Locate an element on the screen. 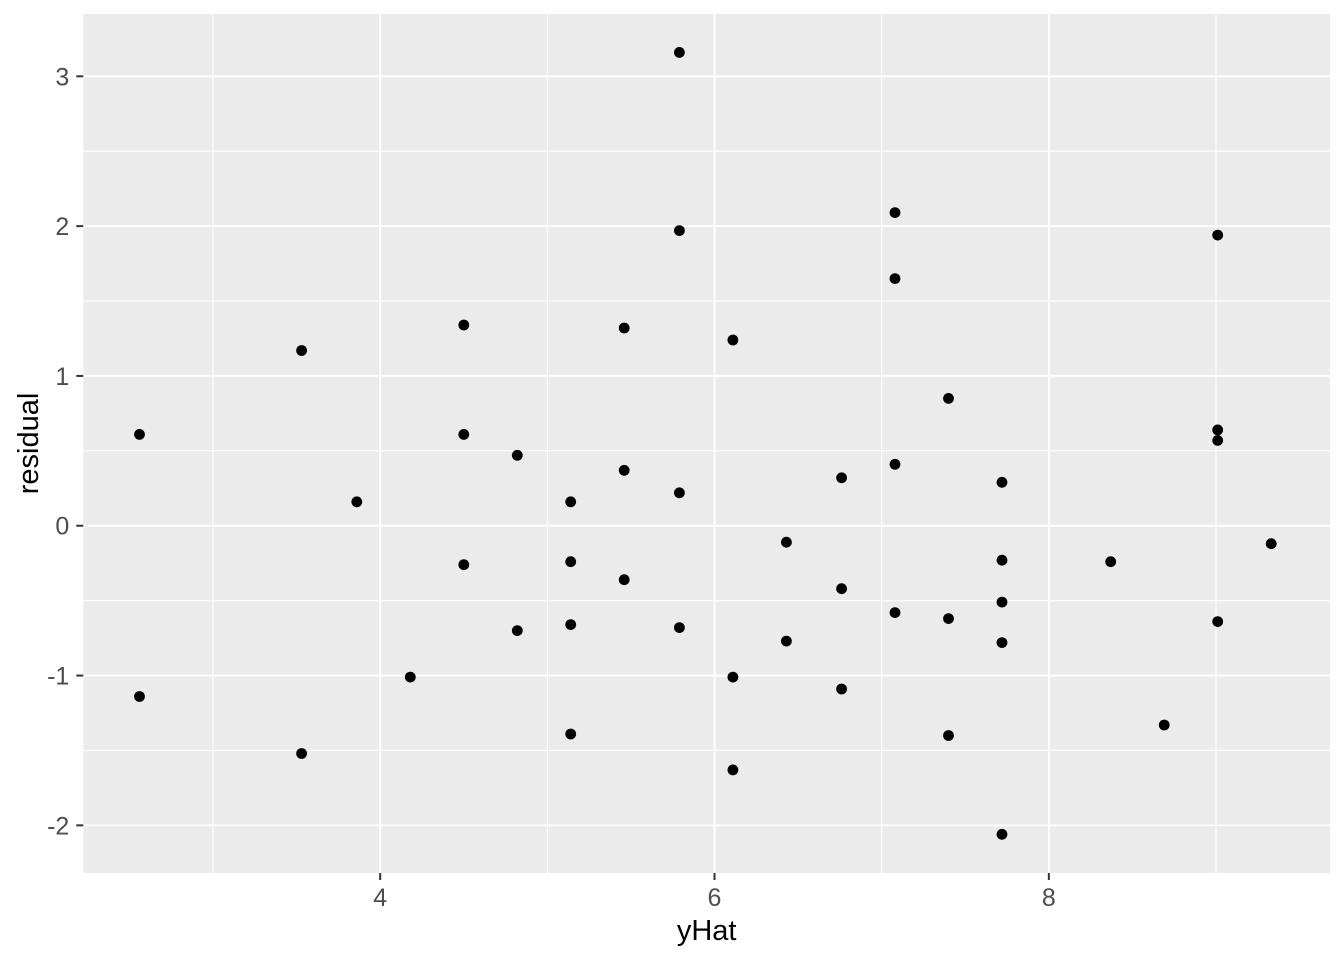  x-tick-label: 8 is located at coordinates (1049, 898).